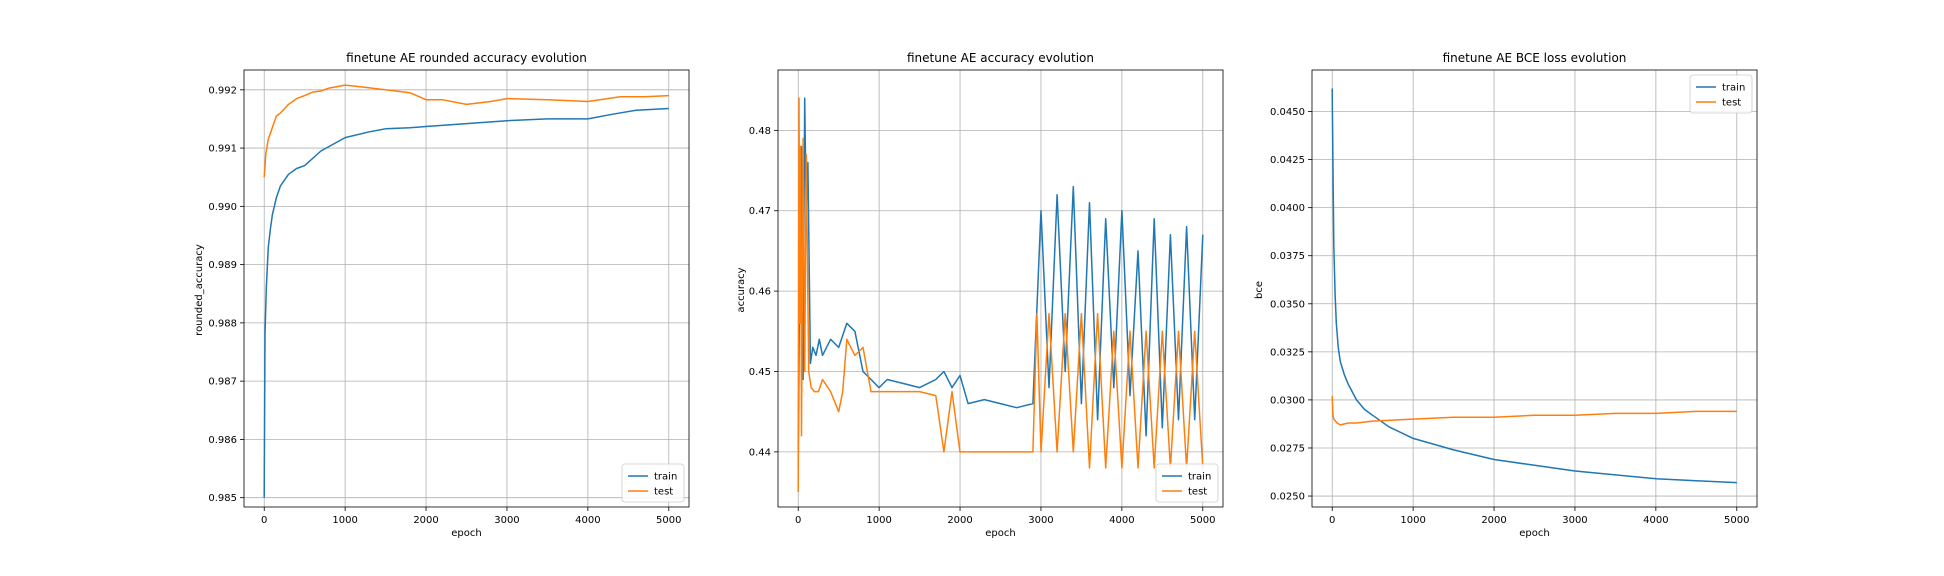  What do you see at coordinates (1535, 58) in the screenshot?
I see `chart-title: finetune AE BCE loss evolution` at bounding box center [1535, 58].